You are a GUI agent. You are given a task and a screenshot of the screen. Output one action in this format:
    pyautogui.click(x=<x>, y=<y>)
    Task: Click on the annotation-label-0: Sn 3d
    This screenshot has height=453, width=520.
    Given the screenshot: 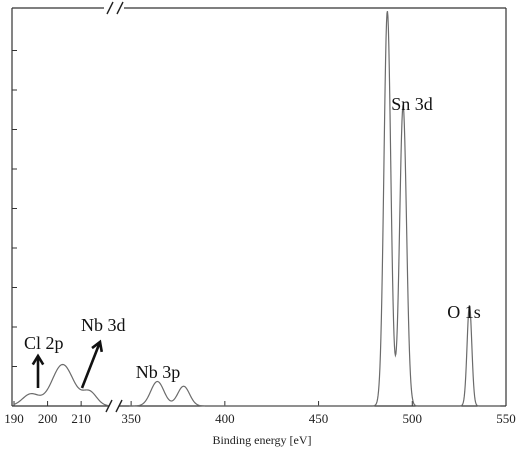 What is the action you would take?
    pyautogui.click(x=412, y=104)
    